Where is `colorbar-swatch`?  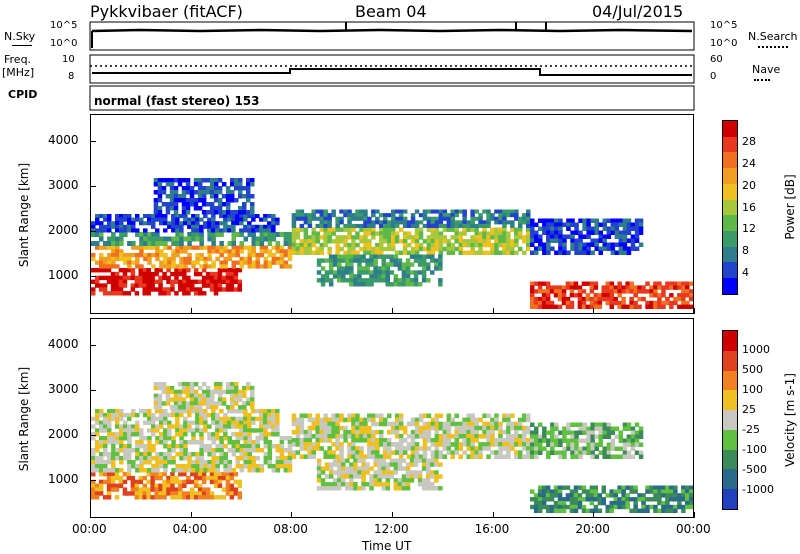 colorbar-swatch is located at coordinates (730, 420).